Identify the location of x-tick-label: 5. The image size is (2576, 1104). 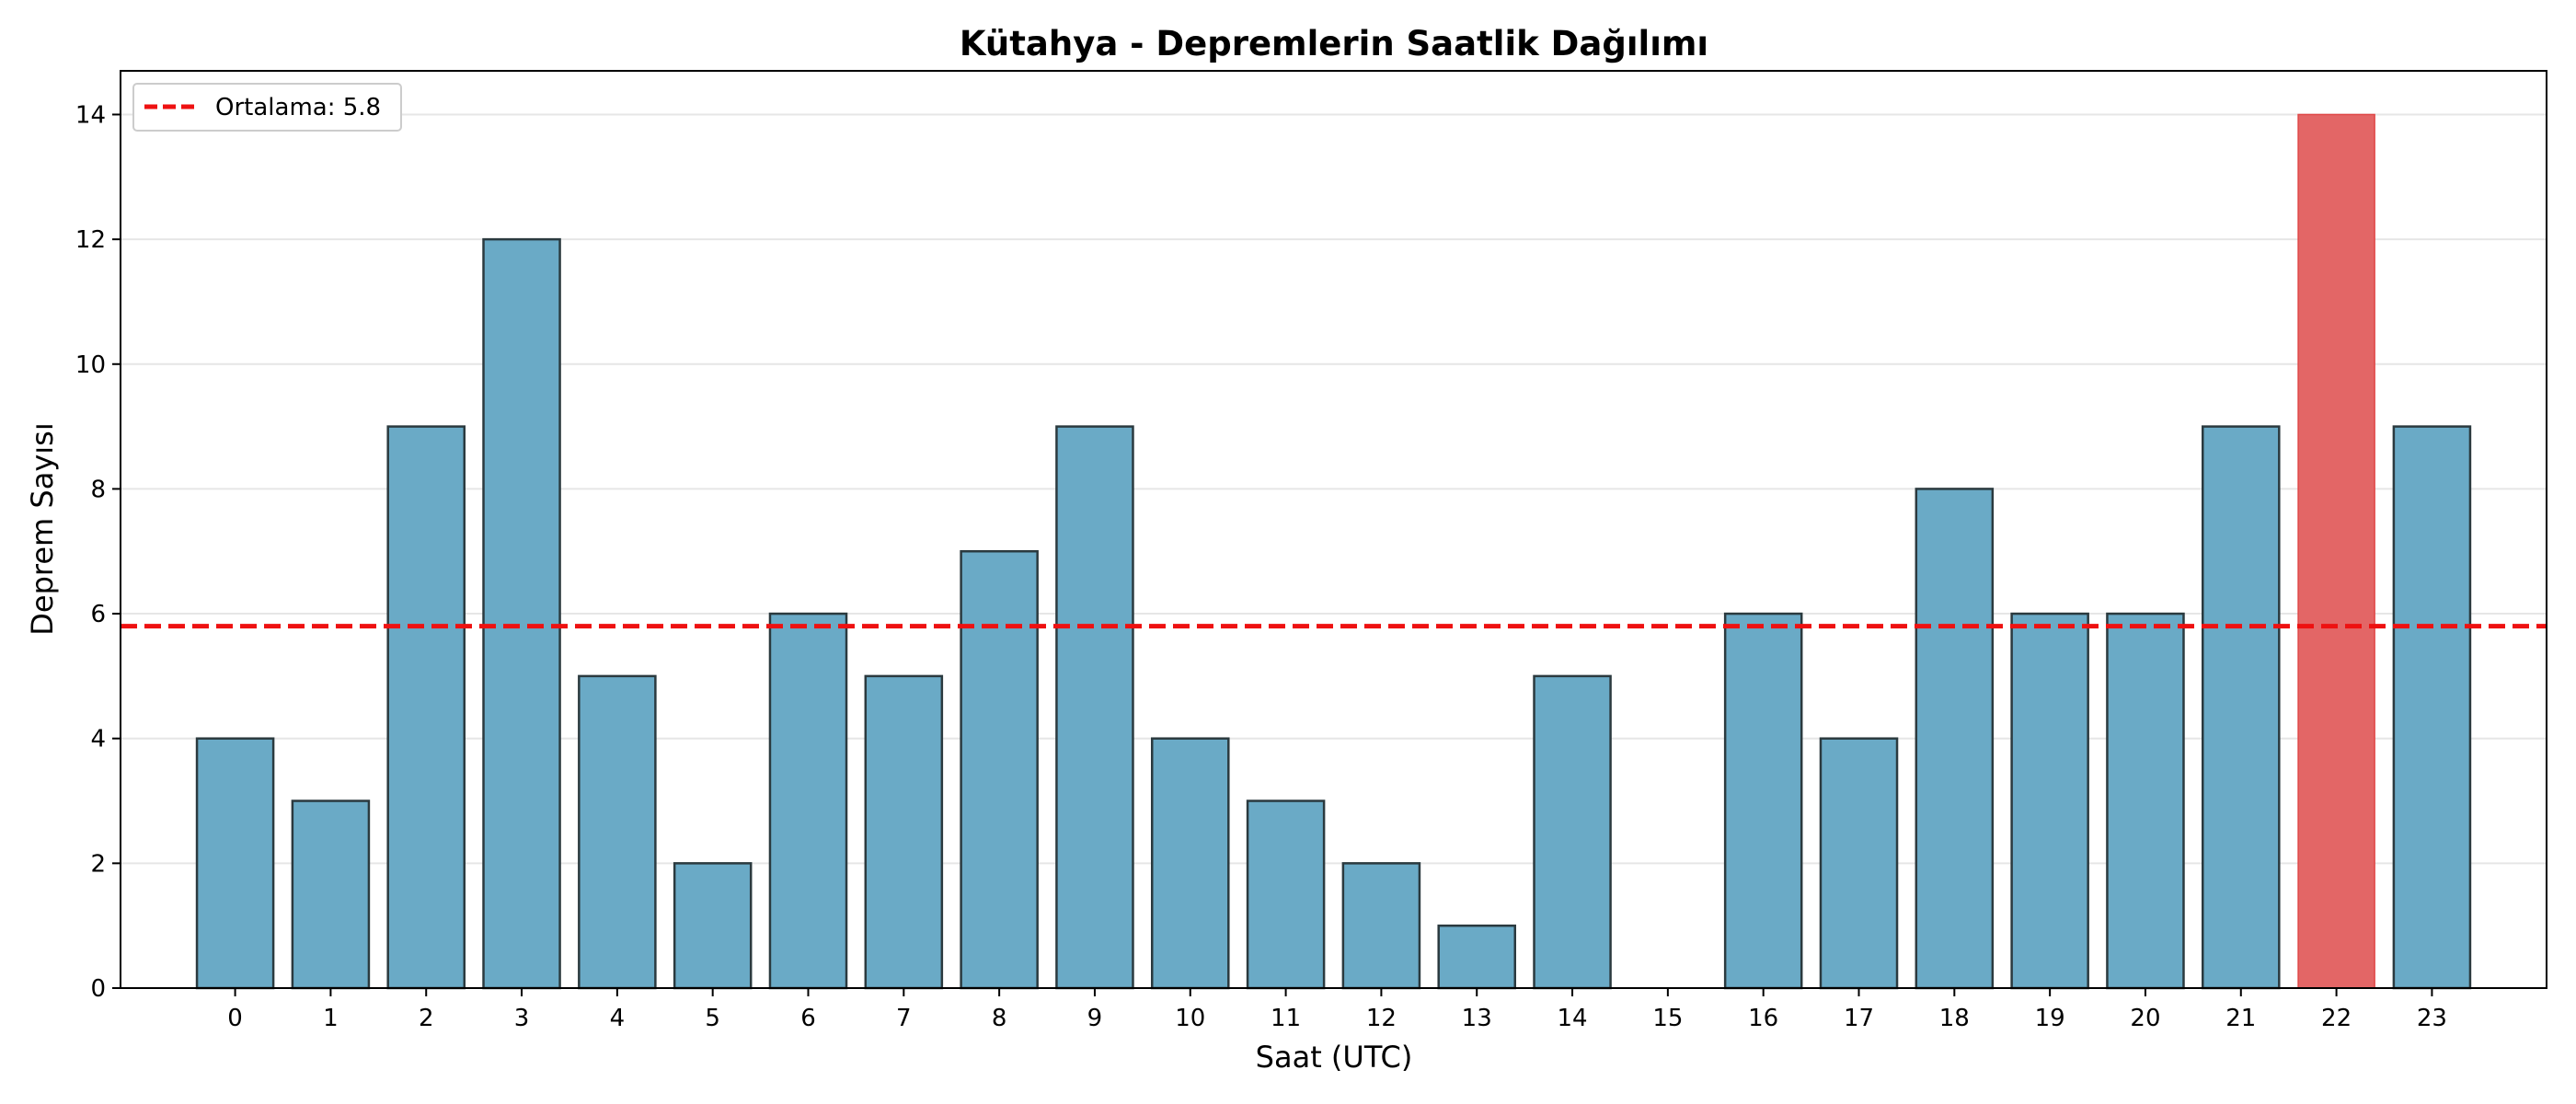
(712, 1018).